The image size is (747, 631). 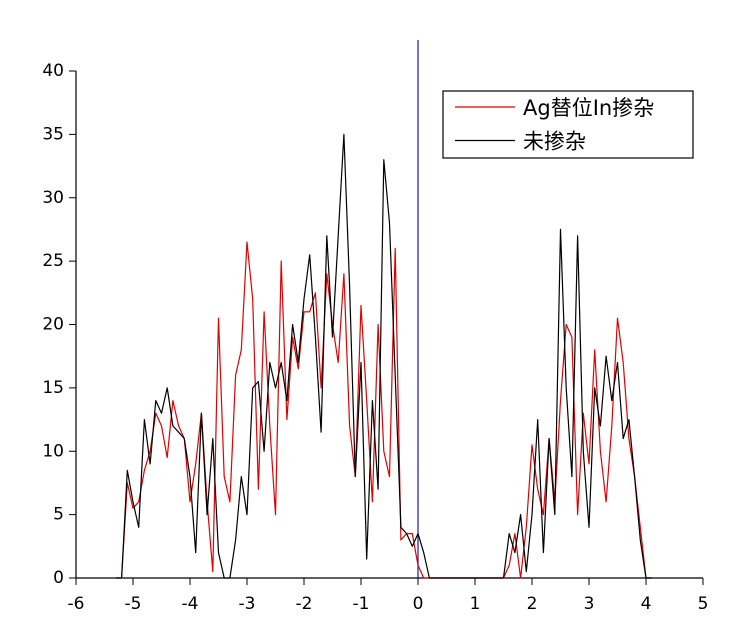 What do you see at coordinates (190, 604) in the screenshot?
I see `x-tick-label: -4` at bounding box center [190, 604].